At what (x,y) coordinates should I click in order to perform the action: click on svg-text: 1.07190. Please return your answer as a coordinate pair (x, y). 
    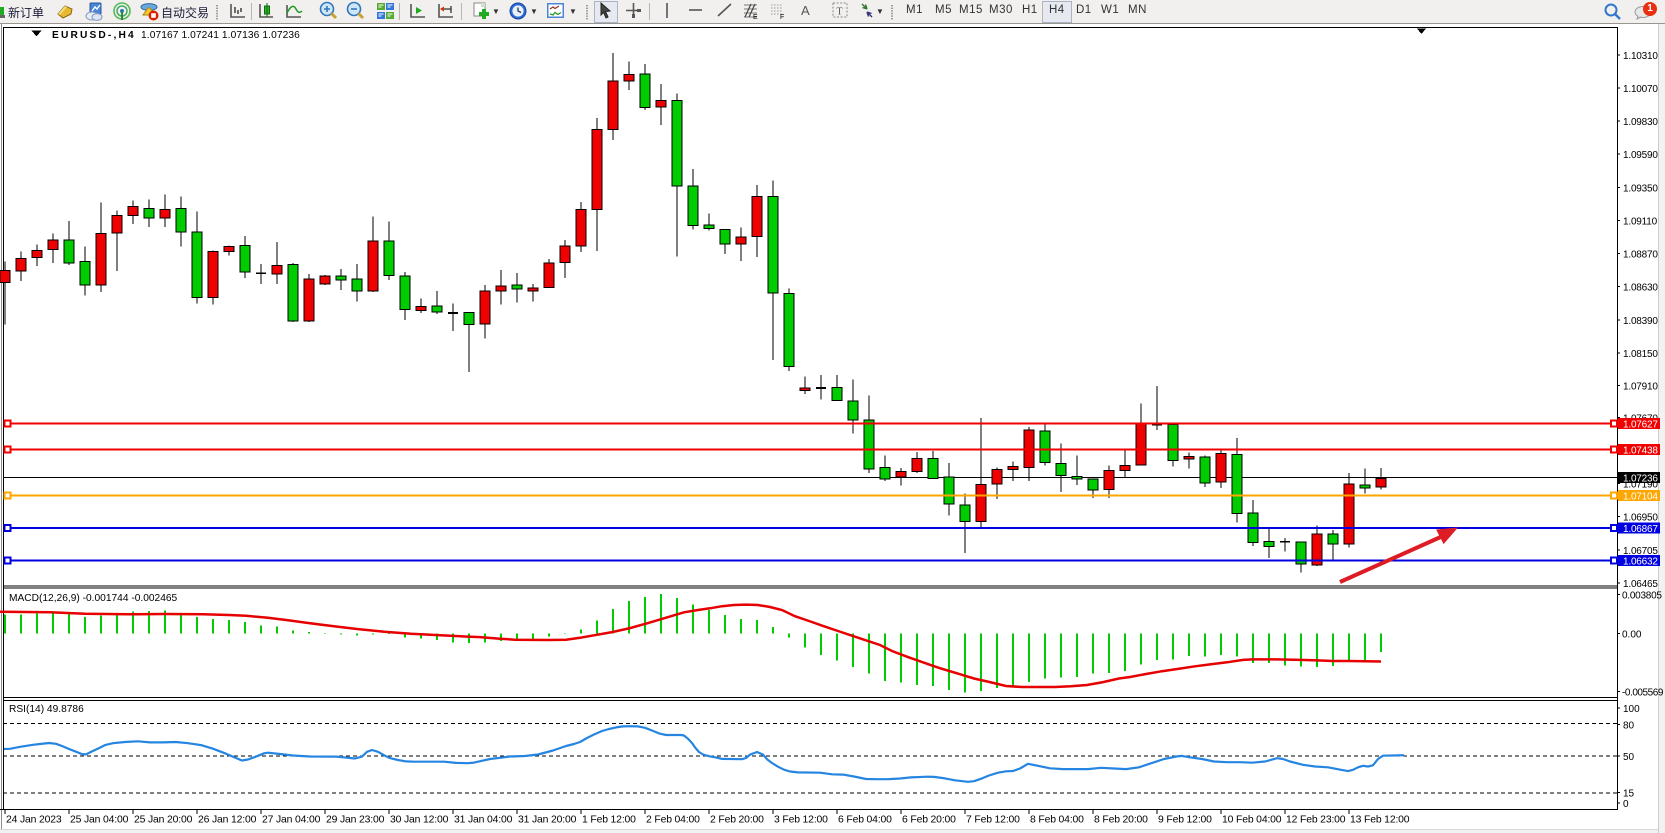
    Looking at the image, I should click on (1640, 484).